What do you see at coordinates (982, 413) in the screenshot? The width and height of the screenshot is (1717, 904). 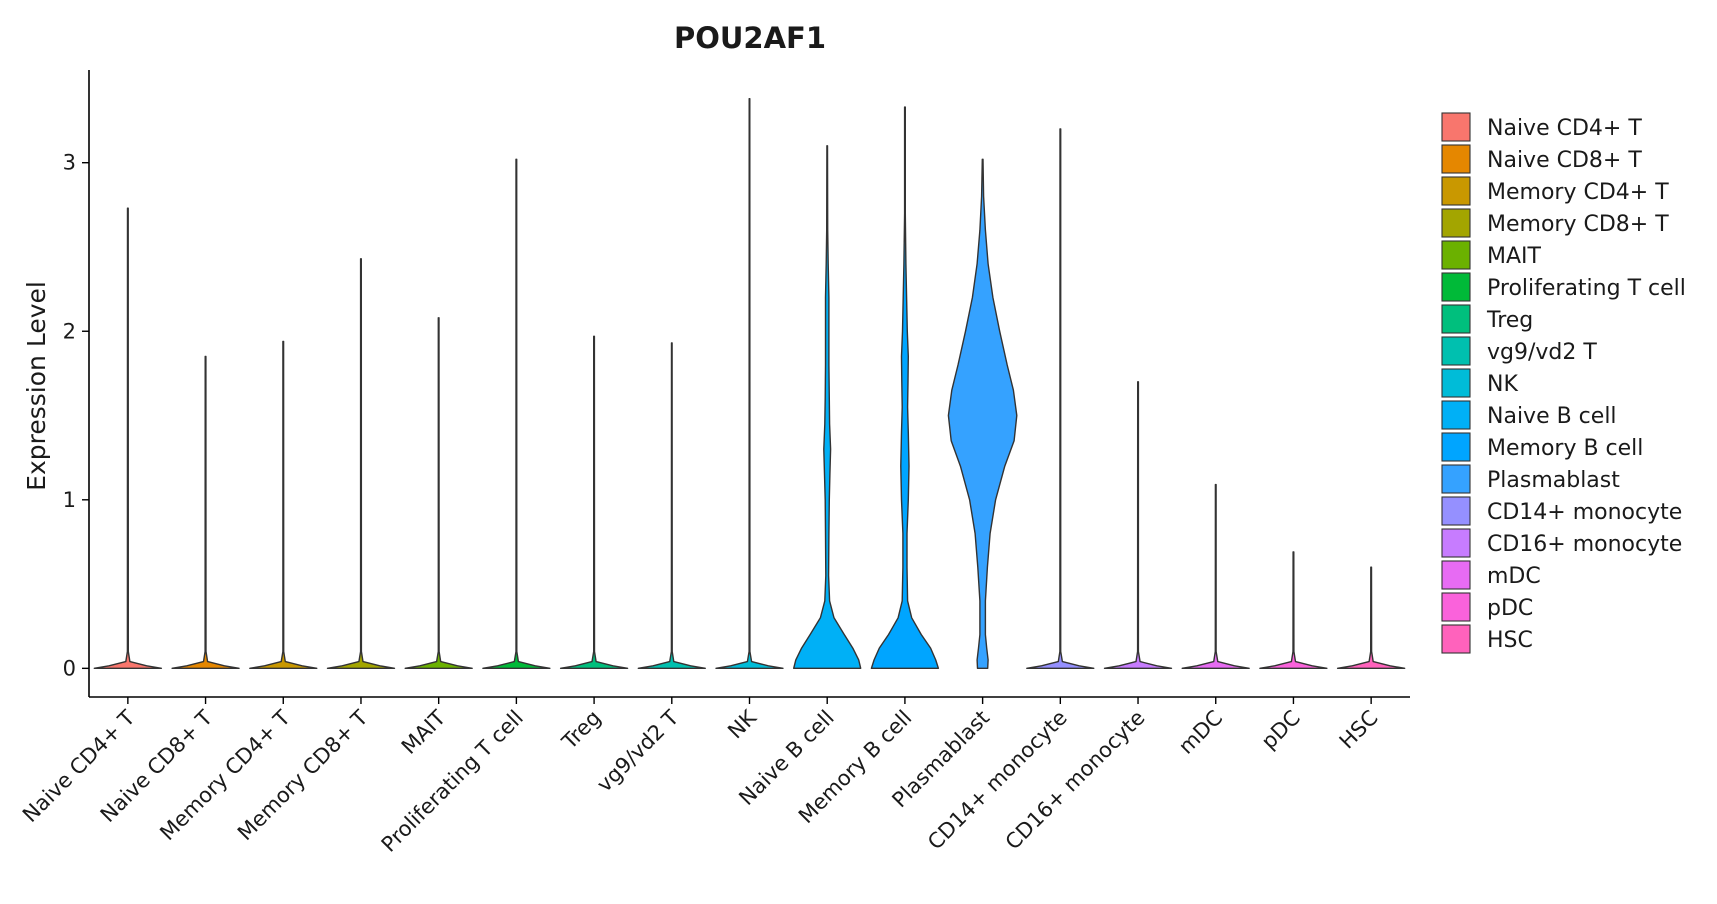 I see `violin-plasmablast` at bounding box center [982, 413].